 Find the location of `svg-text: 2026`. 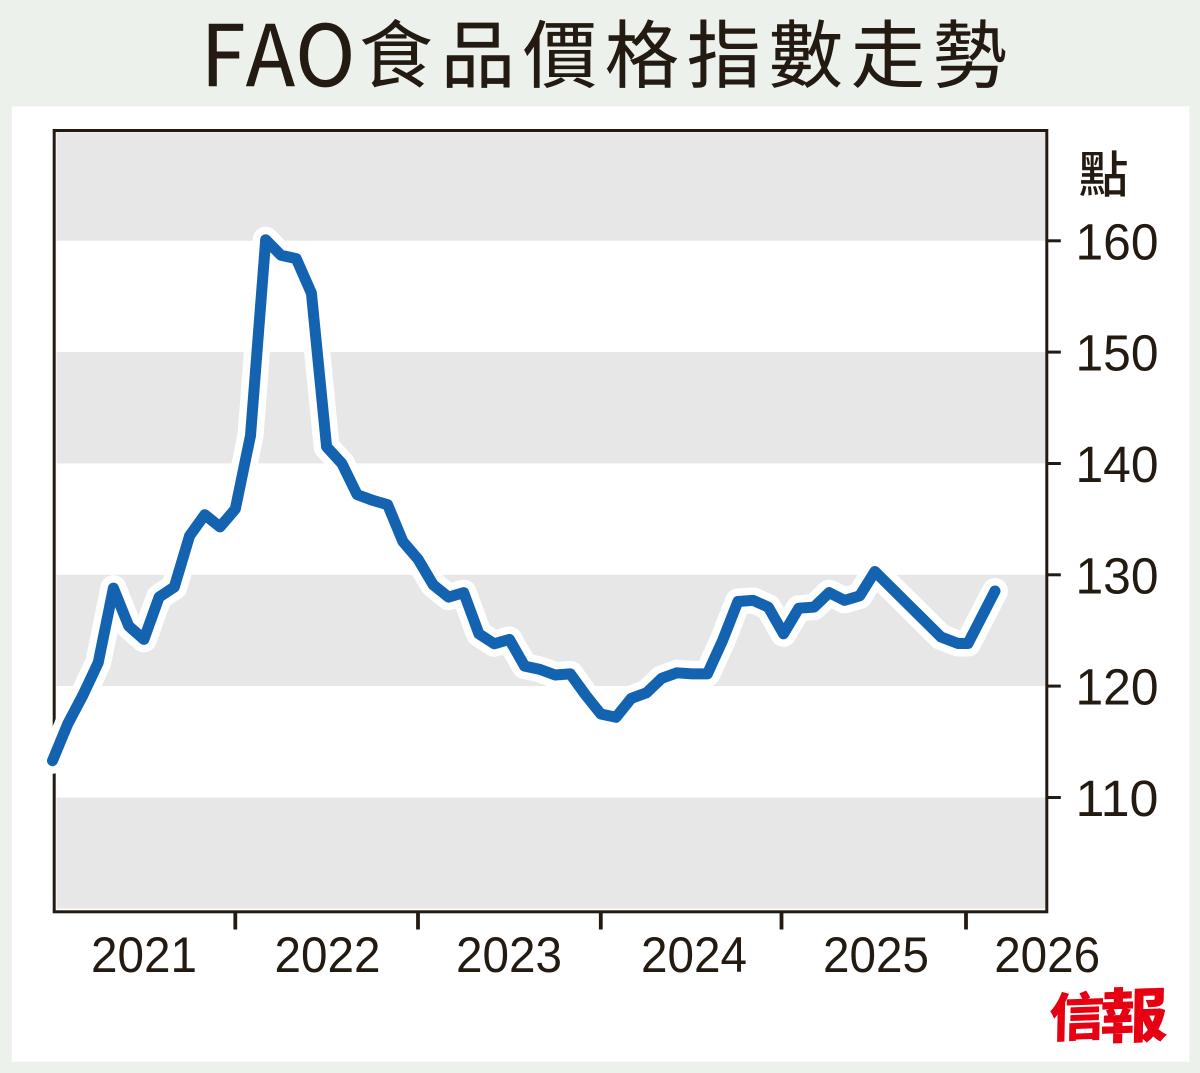

svg-text: 2026 is located at coordinates (1047, 955).